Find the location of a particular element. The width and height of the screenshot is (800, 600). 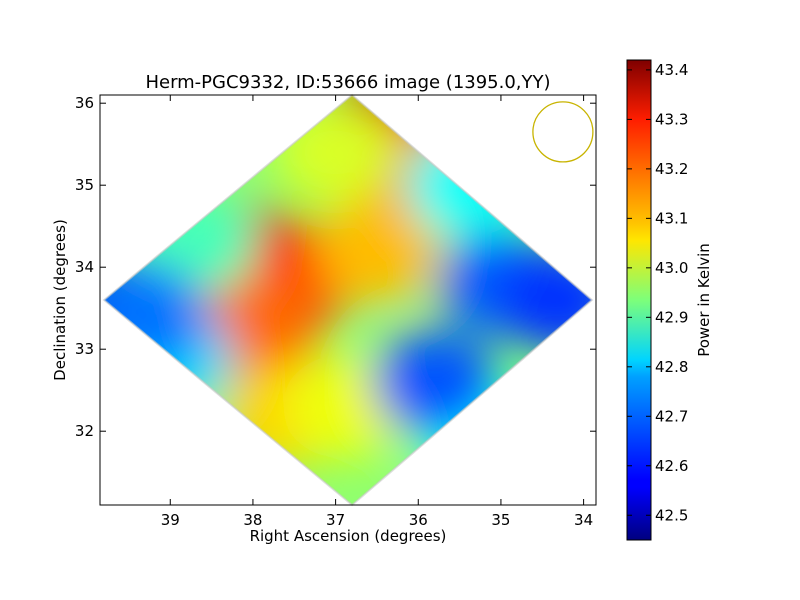

colorbar-tick-label: 43.1 is located at coordinates (671, 218).